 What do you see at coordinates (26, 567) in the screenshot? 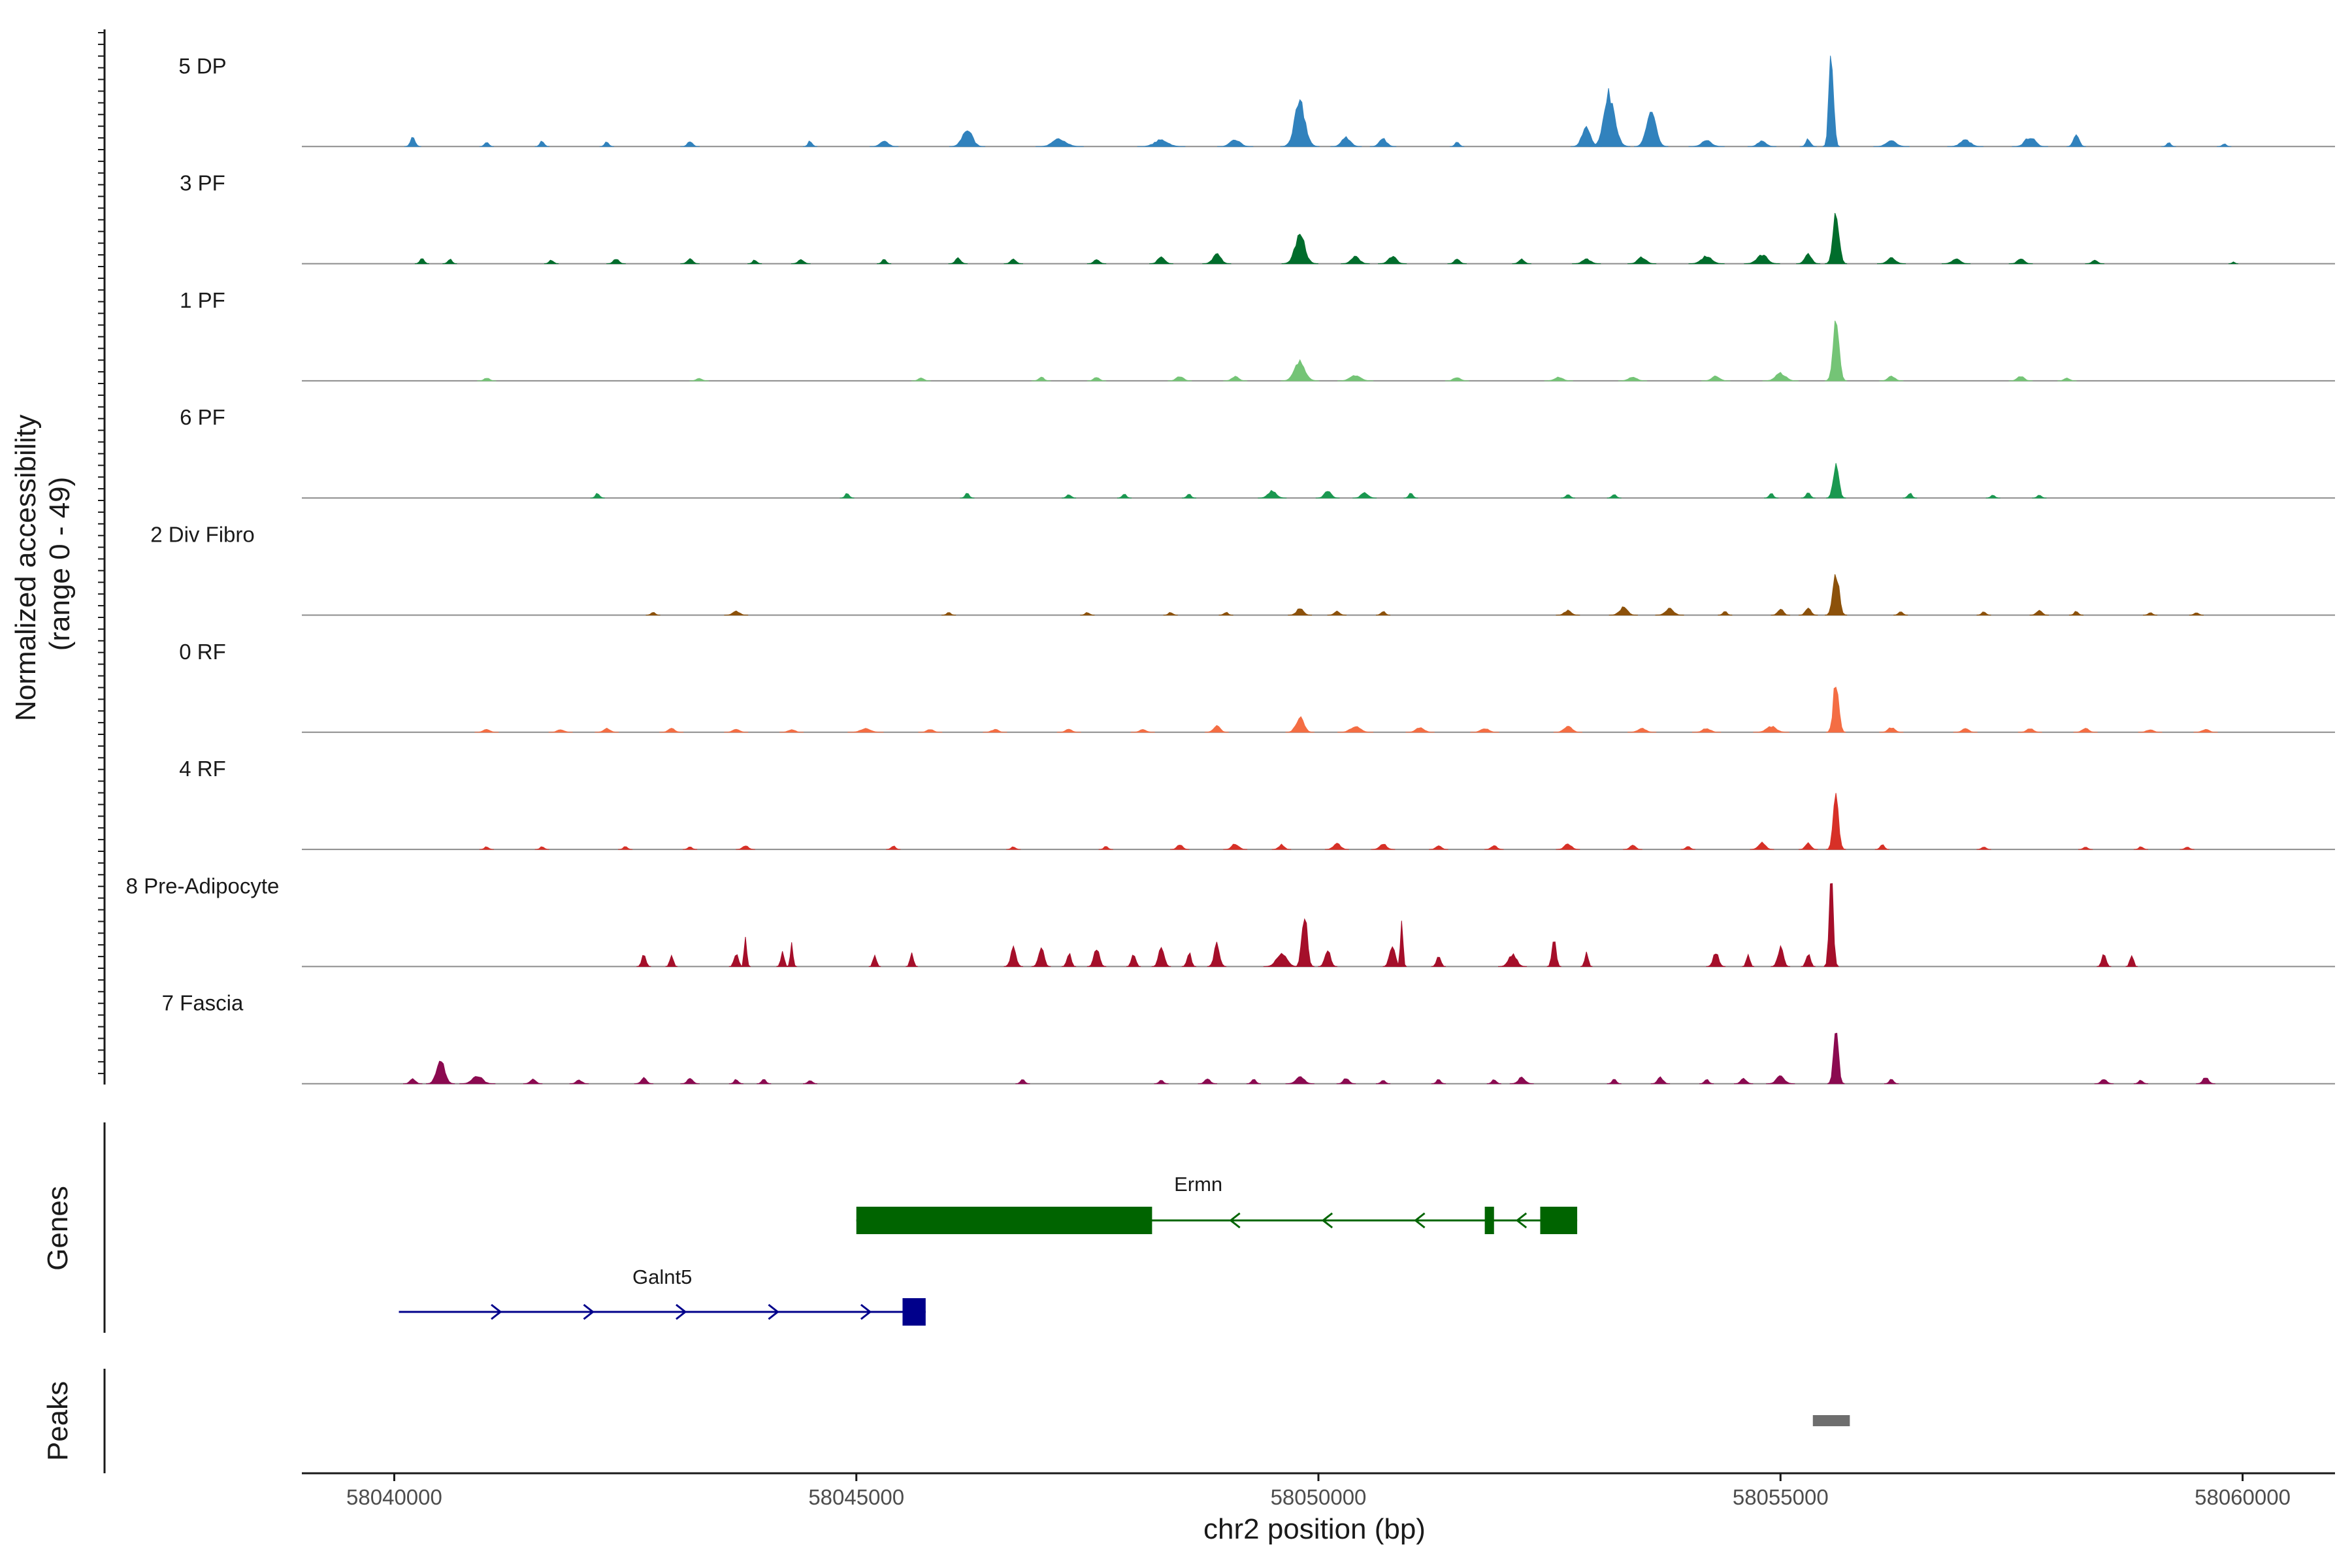
I see `y-axis-title-line1: Normalized accessibility` at bounding box center [26, 567].